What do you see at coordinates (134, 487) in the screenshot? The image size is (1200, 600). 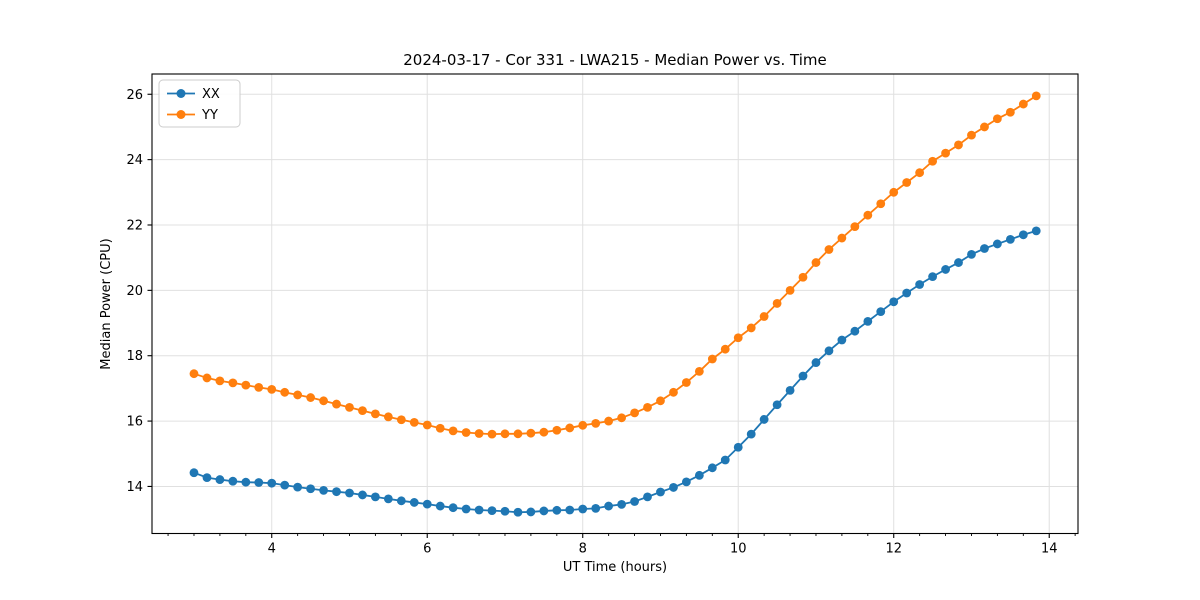 I see `y-tick-label: 14` at bounding box center [134, 487].